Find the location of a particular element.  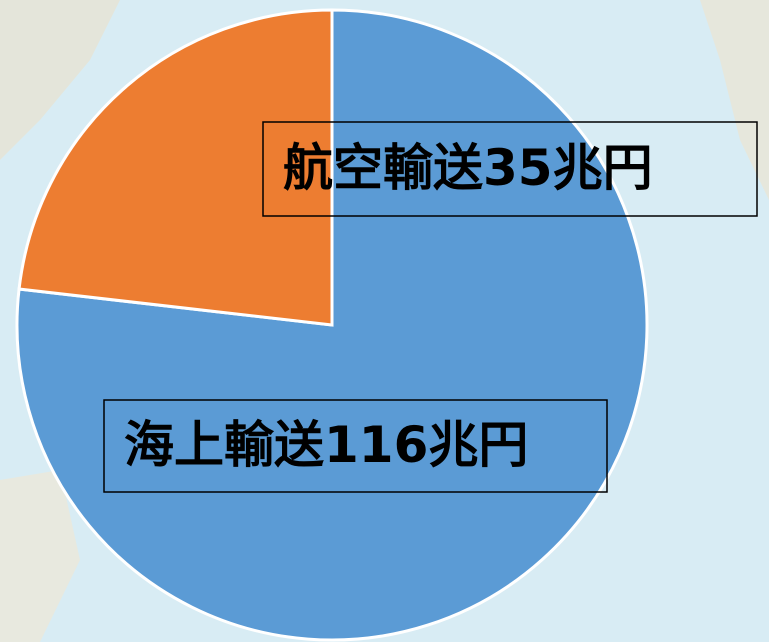

slice-label: 海上輸送116兆円 is located at coordinates (326, 445).